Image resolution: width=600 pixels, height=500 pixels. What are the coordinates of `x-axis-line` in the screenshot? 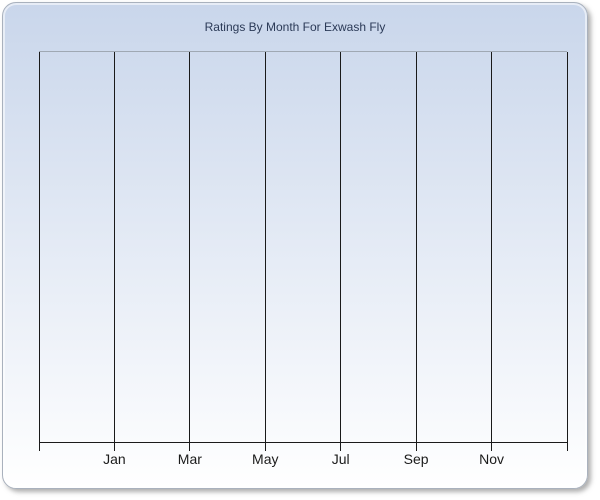 It's located at (303, 442).